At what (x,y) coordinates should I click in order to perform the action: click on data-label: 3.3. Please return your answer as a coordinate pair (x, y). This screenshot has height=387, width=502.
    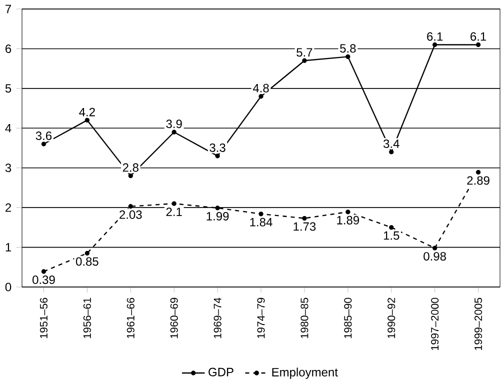
    Looking at the image, I should click on (218, 147).